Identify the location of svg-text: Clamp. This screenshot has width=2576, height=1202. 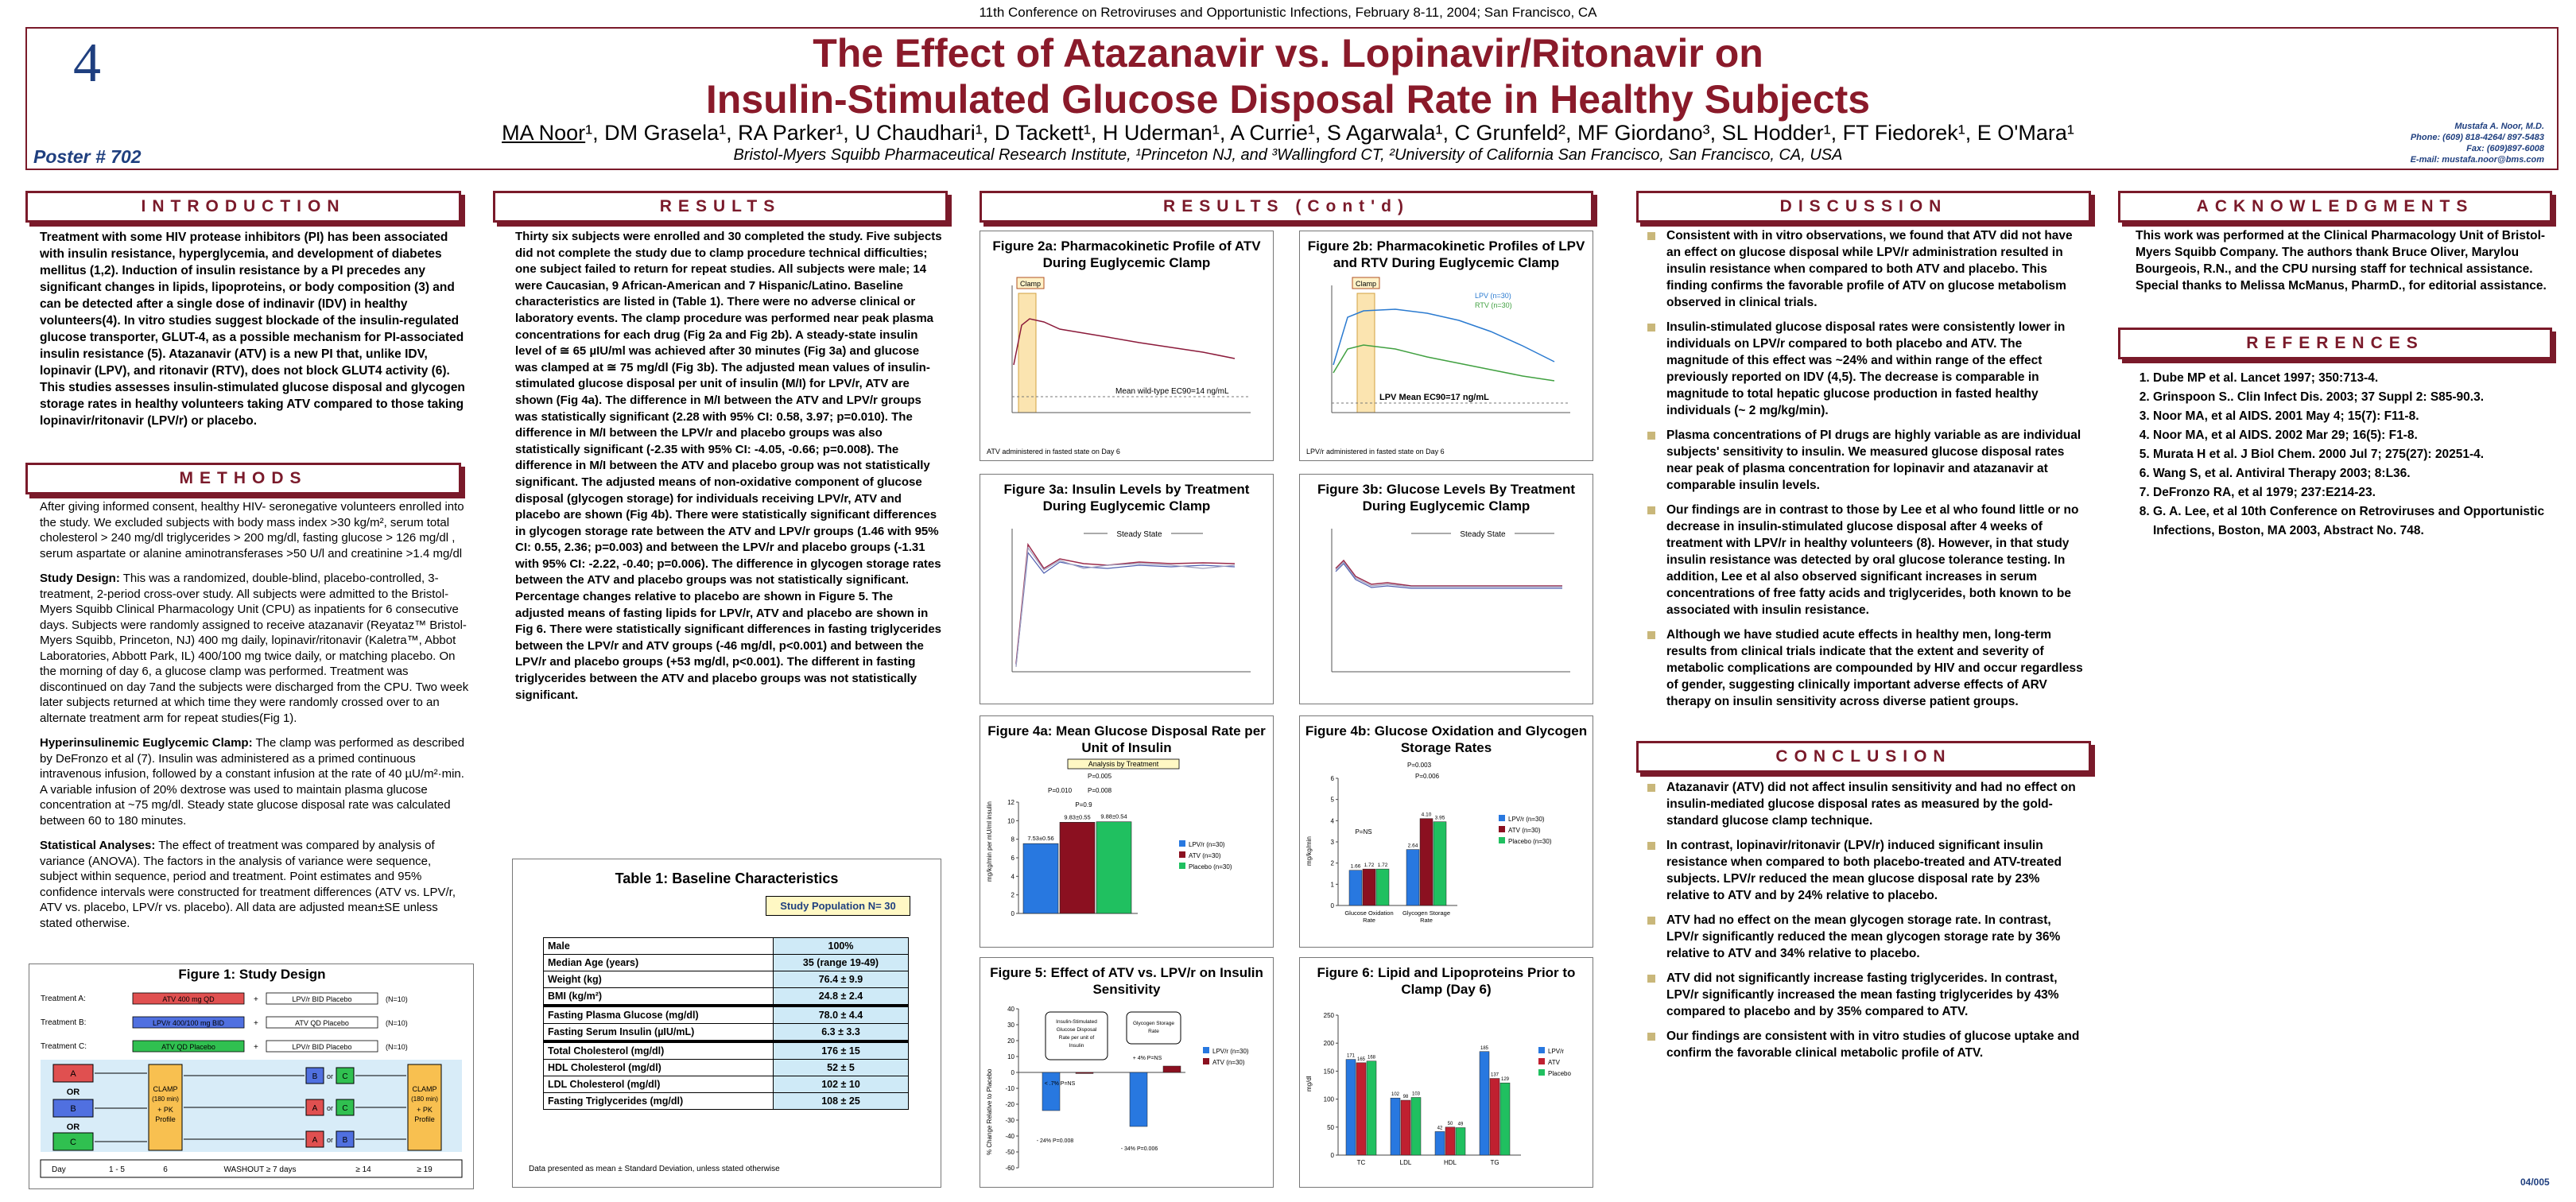
(1366, 284).